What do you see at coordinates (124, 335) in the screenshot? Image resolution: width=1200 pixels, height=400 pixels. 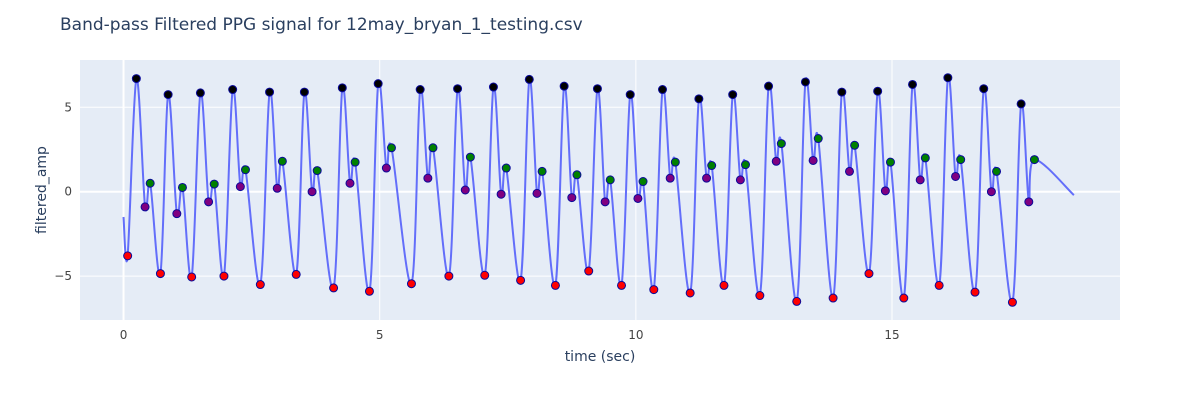 I see `x-tick-label: 0` at bounding box center [124, 335].